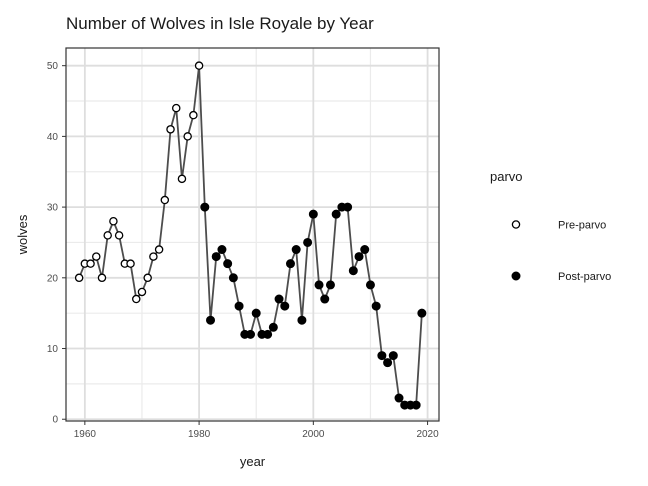  I want to click on x-tick-label: 1980, so click(199, 434).